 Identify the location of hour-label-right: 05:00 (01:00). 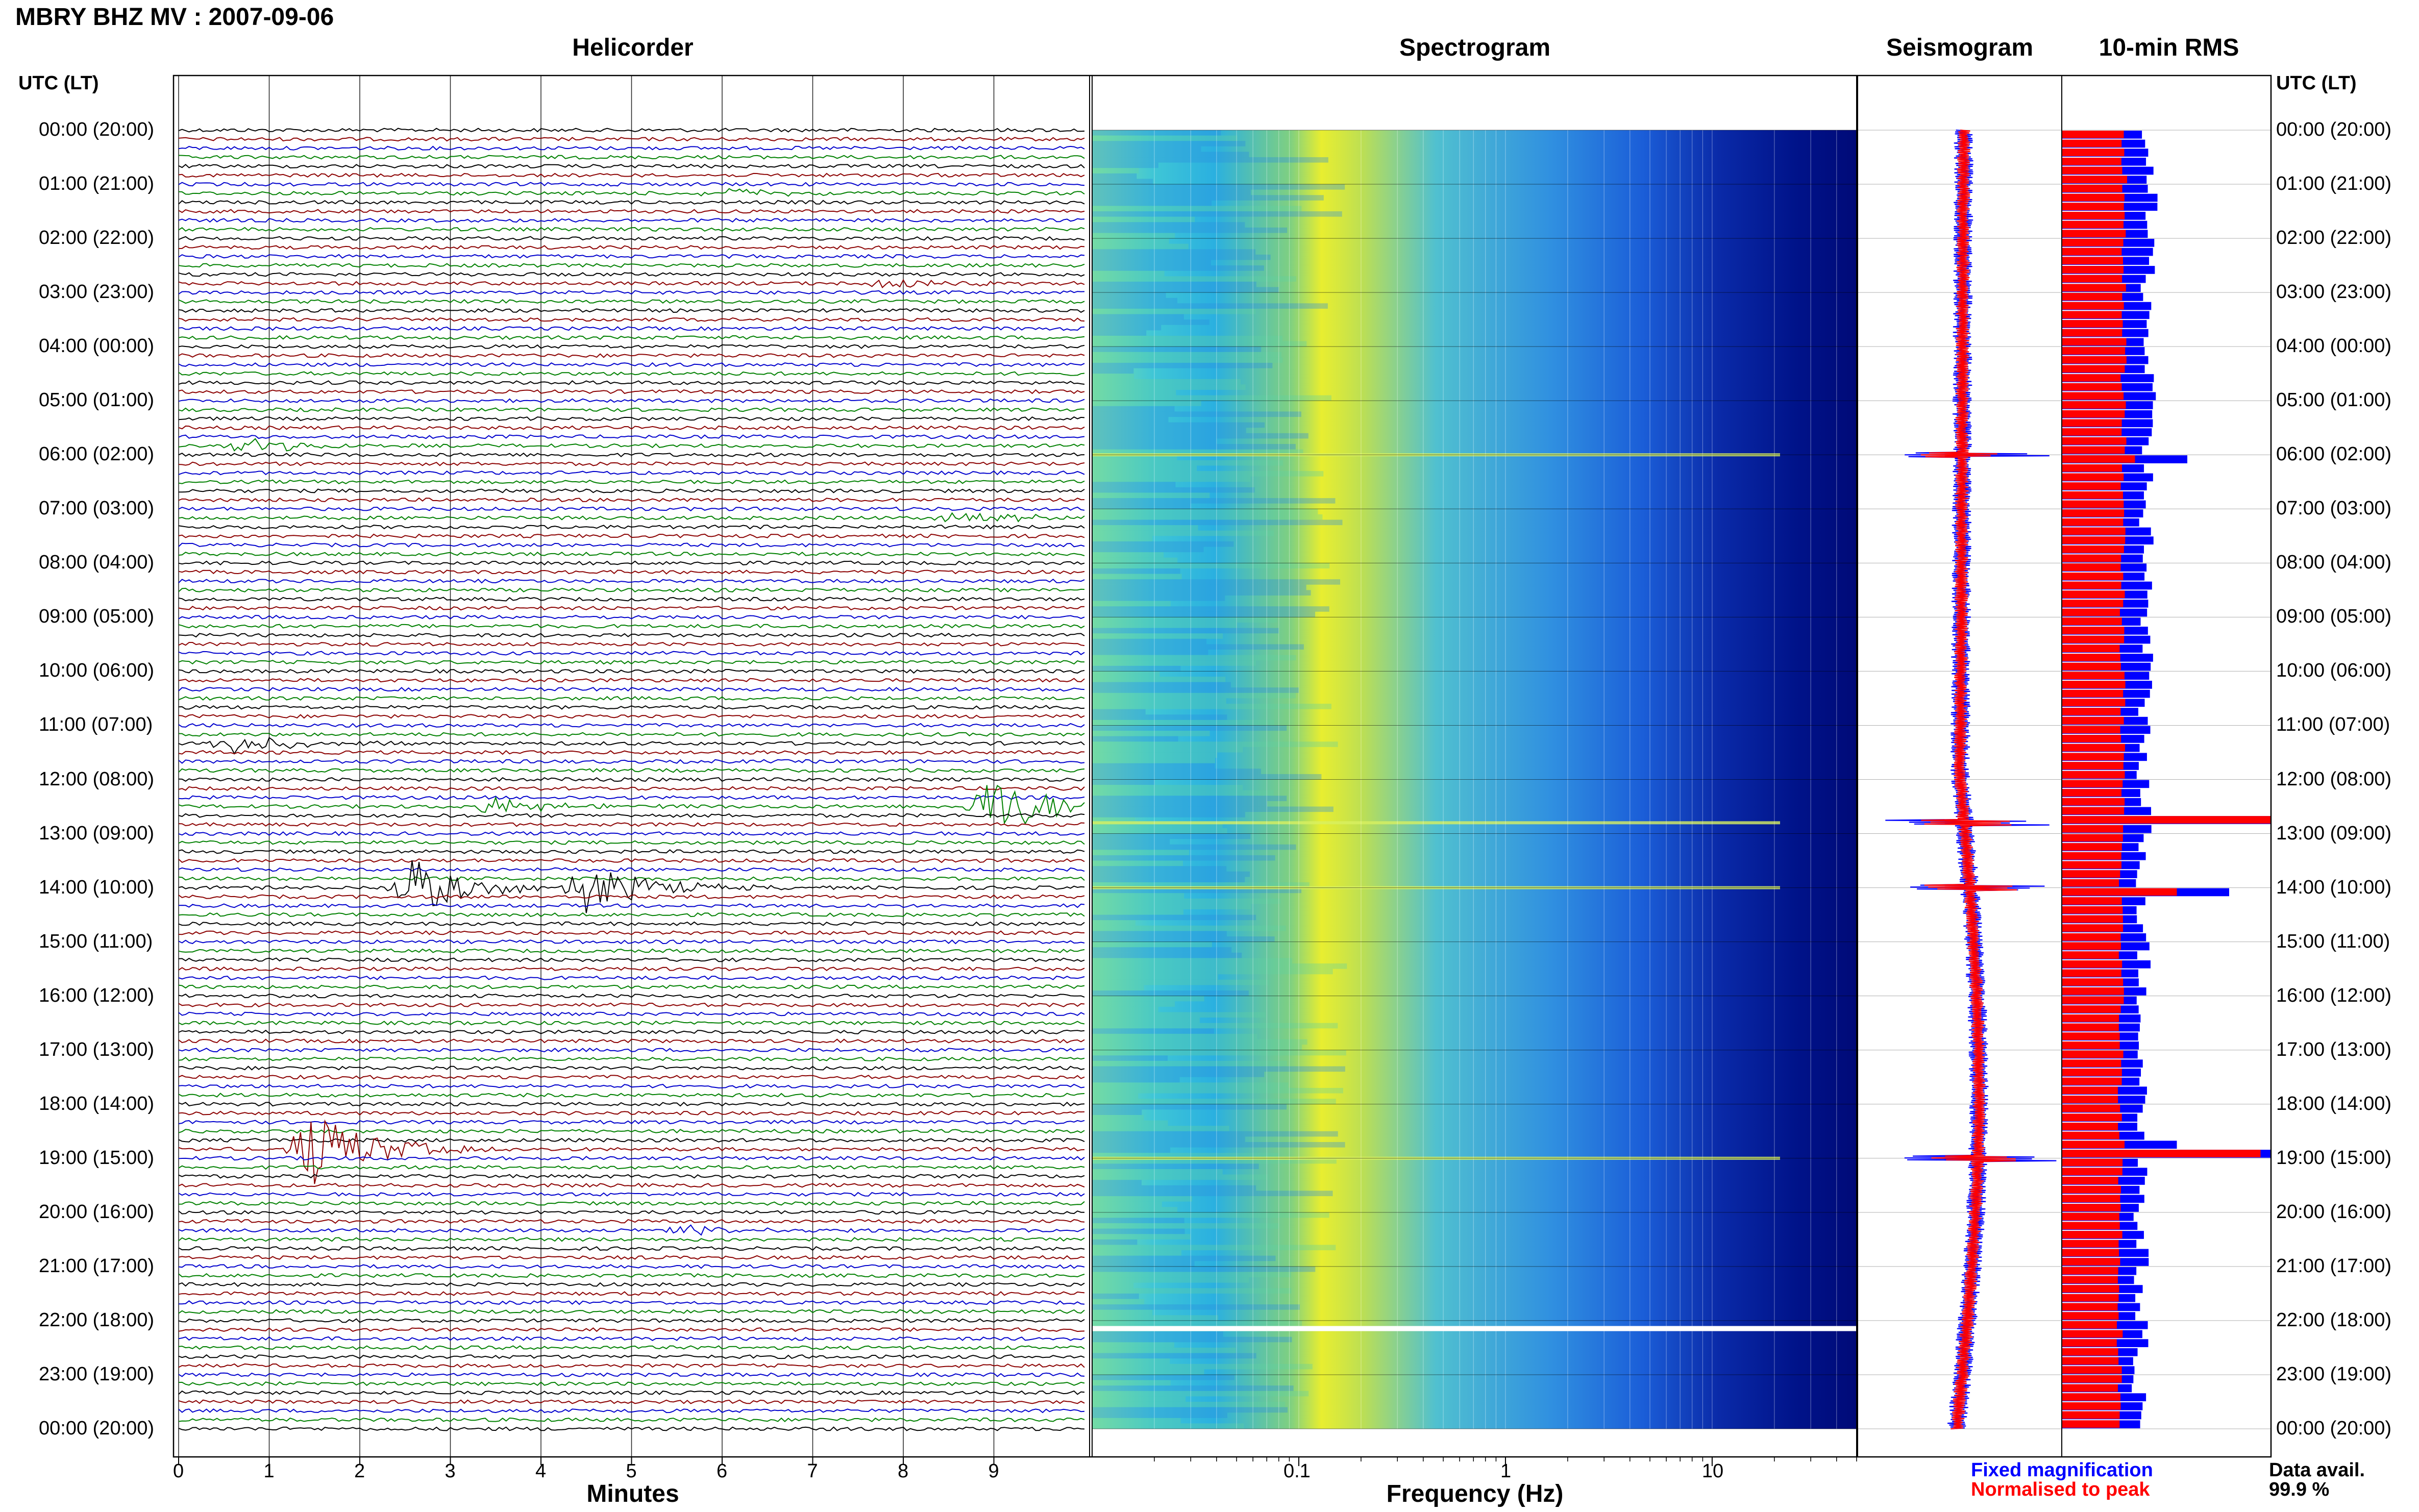
(2334, 400).